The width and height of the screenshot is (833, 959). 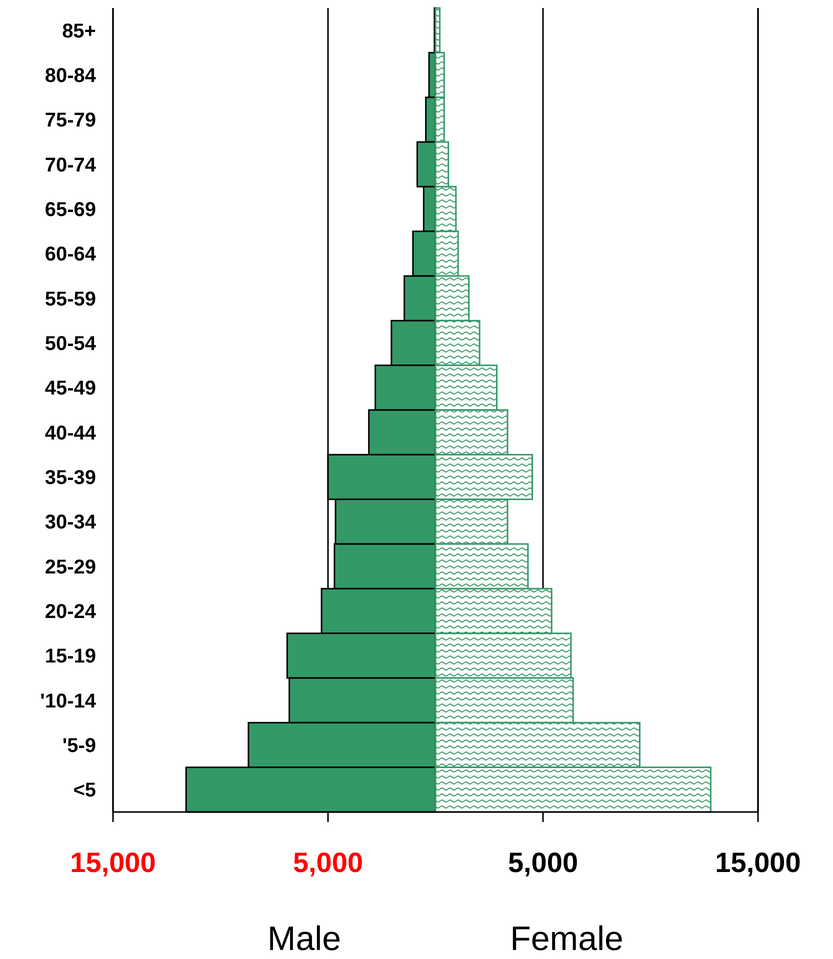 I want to click on y-tick-label: '10-14, so click(x=68, y=701).